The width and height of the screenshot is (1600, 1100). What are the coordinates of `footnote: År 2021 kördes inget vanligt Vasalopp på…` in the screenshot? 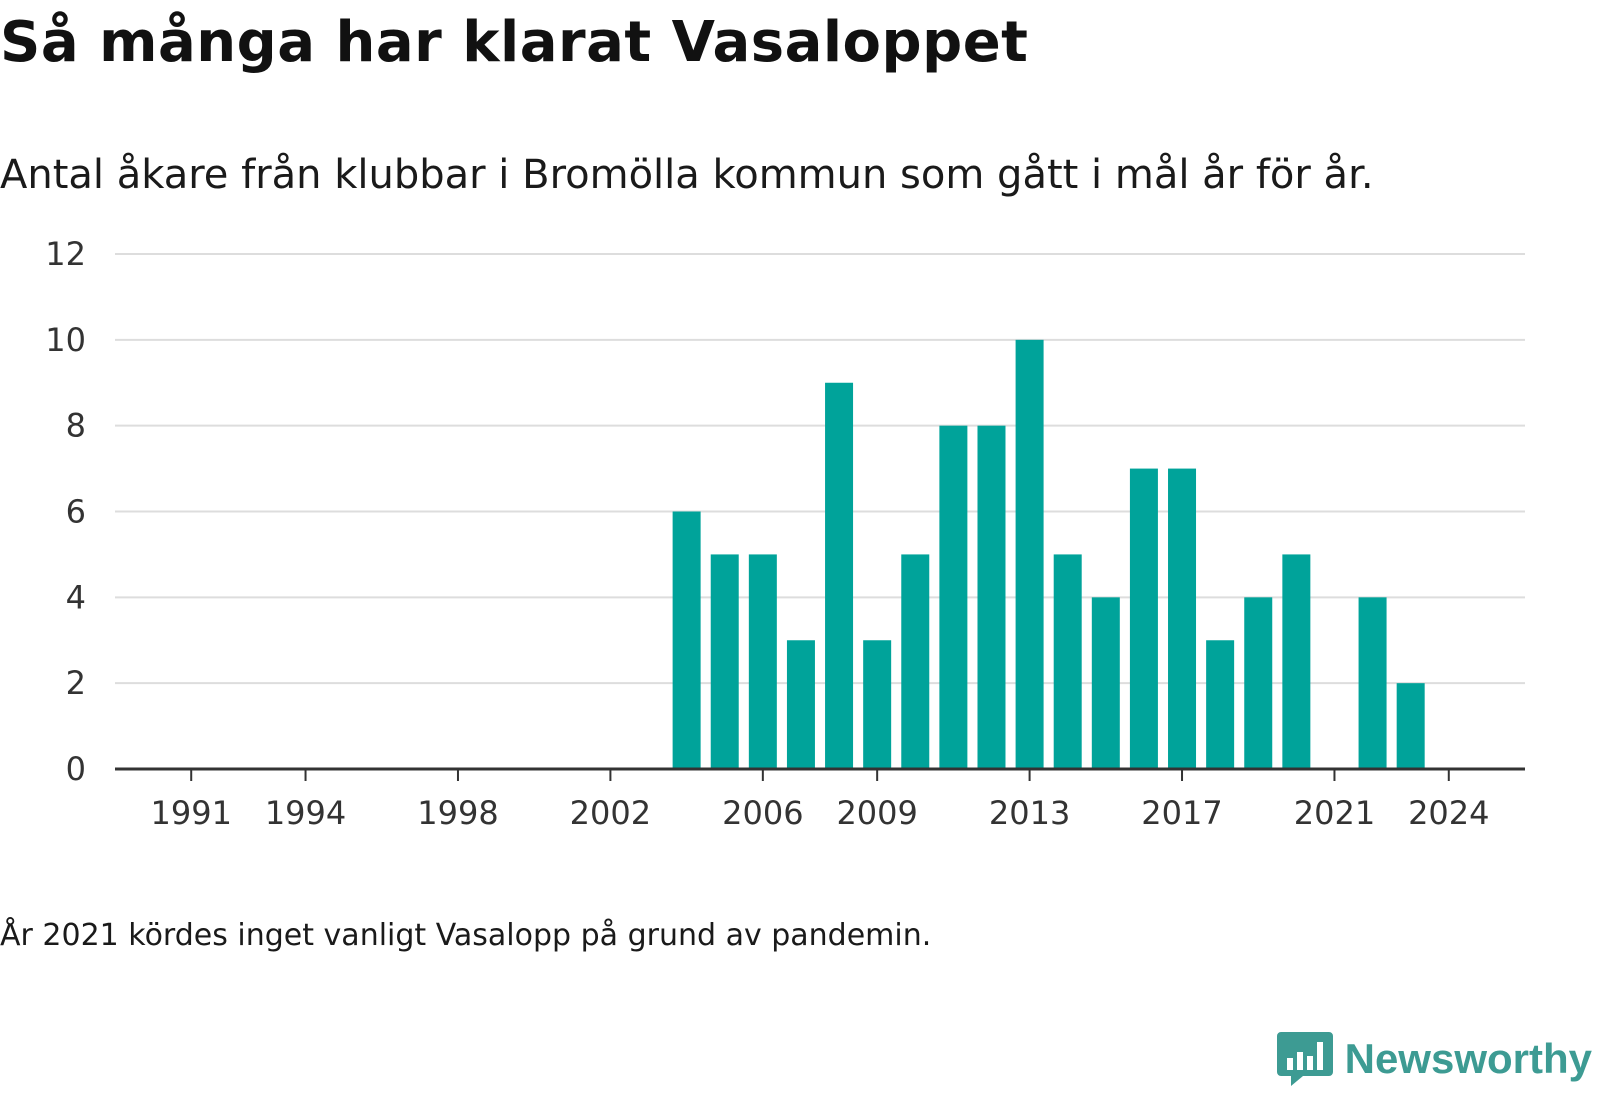 It's located at (466, 935).